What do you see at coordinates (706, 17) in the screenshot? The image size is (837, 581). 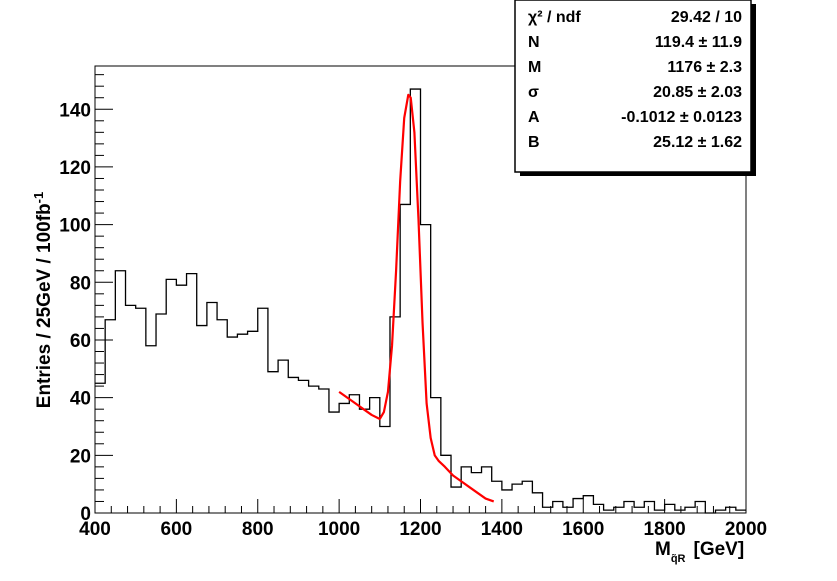 I see `stats-row-value: 29.42 / 10` at bounding box center [706, 17].